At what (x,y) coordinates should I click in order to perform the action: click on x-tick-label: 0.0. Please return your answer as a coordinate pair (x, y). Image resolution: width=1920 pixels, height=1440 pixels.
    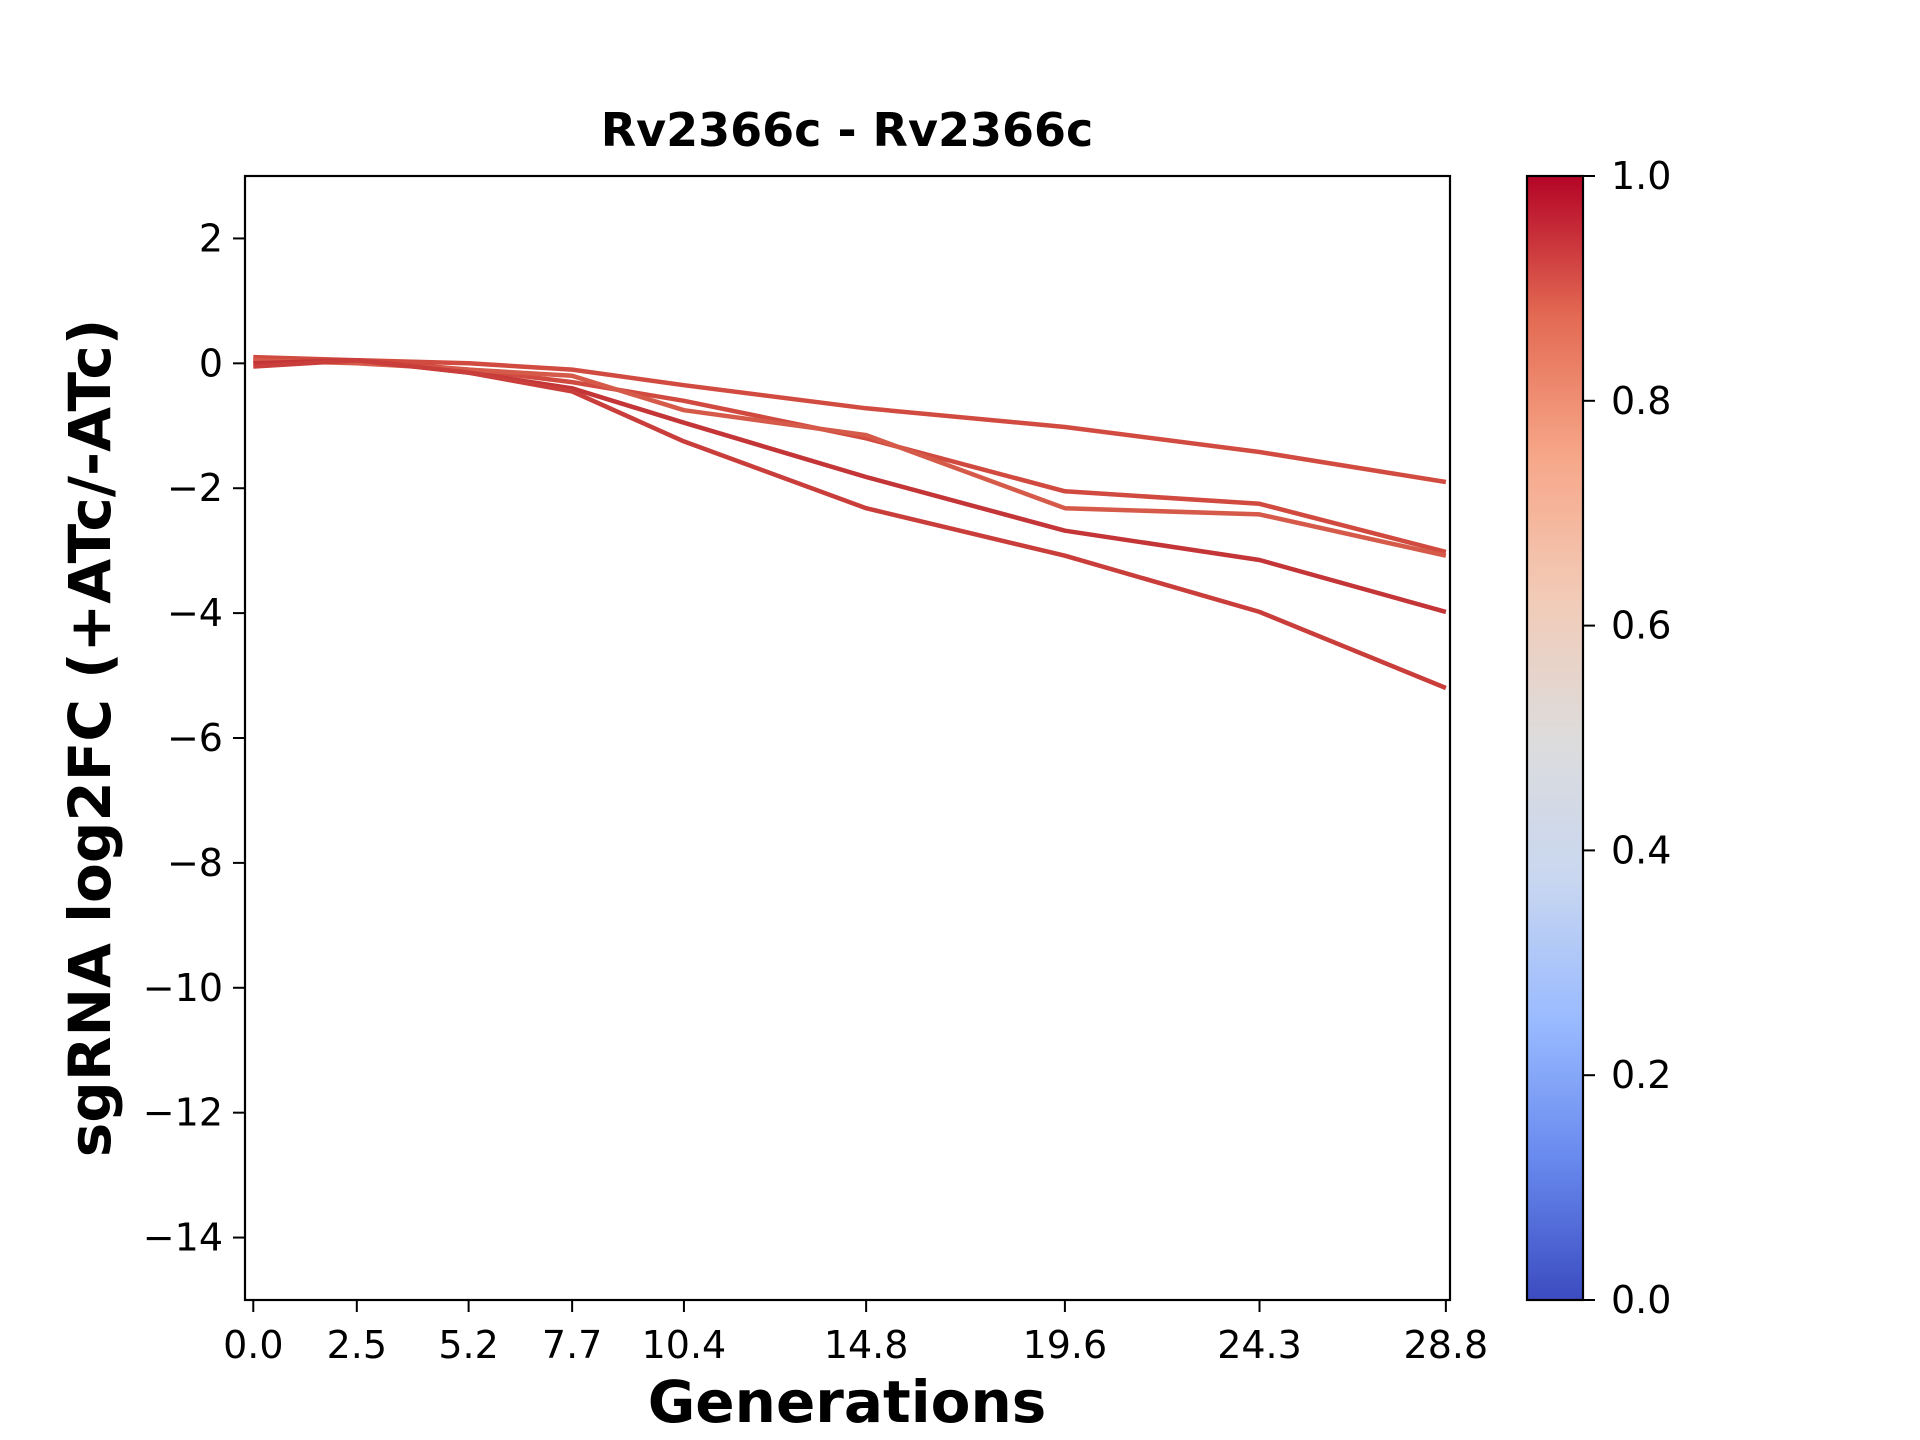
    Looking at the image, I should click on (253, 1345).